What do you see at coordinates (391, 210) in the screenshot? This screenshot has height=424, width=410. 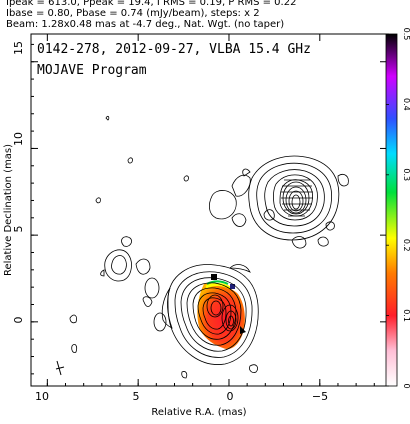 I see `colorbar` at bounding box center [391, 210].